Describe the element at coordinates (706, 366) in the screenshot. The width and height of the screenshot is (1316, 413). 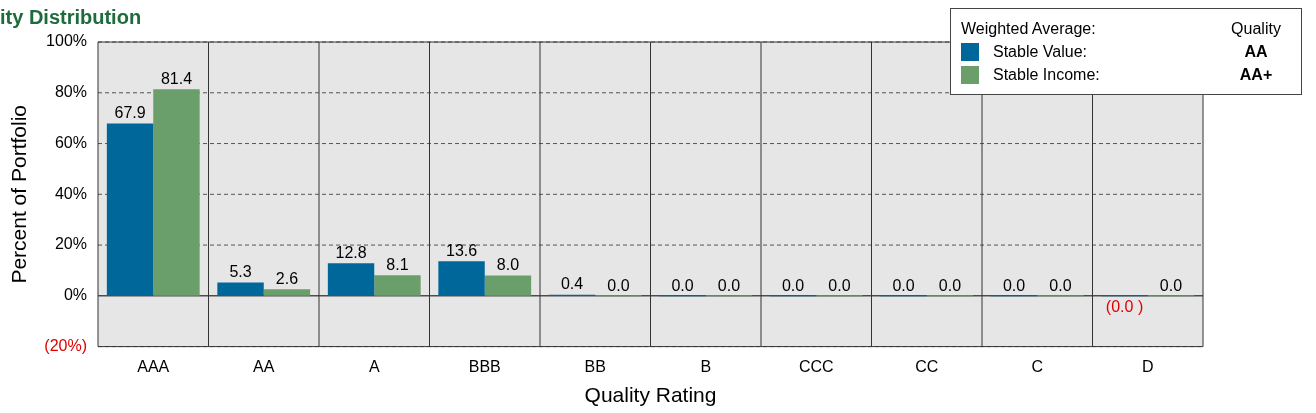
I see `x-tick-label: B` at that location.